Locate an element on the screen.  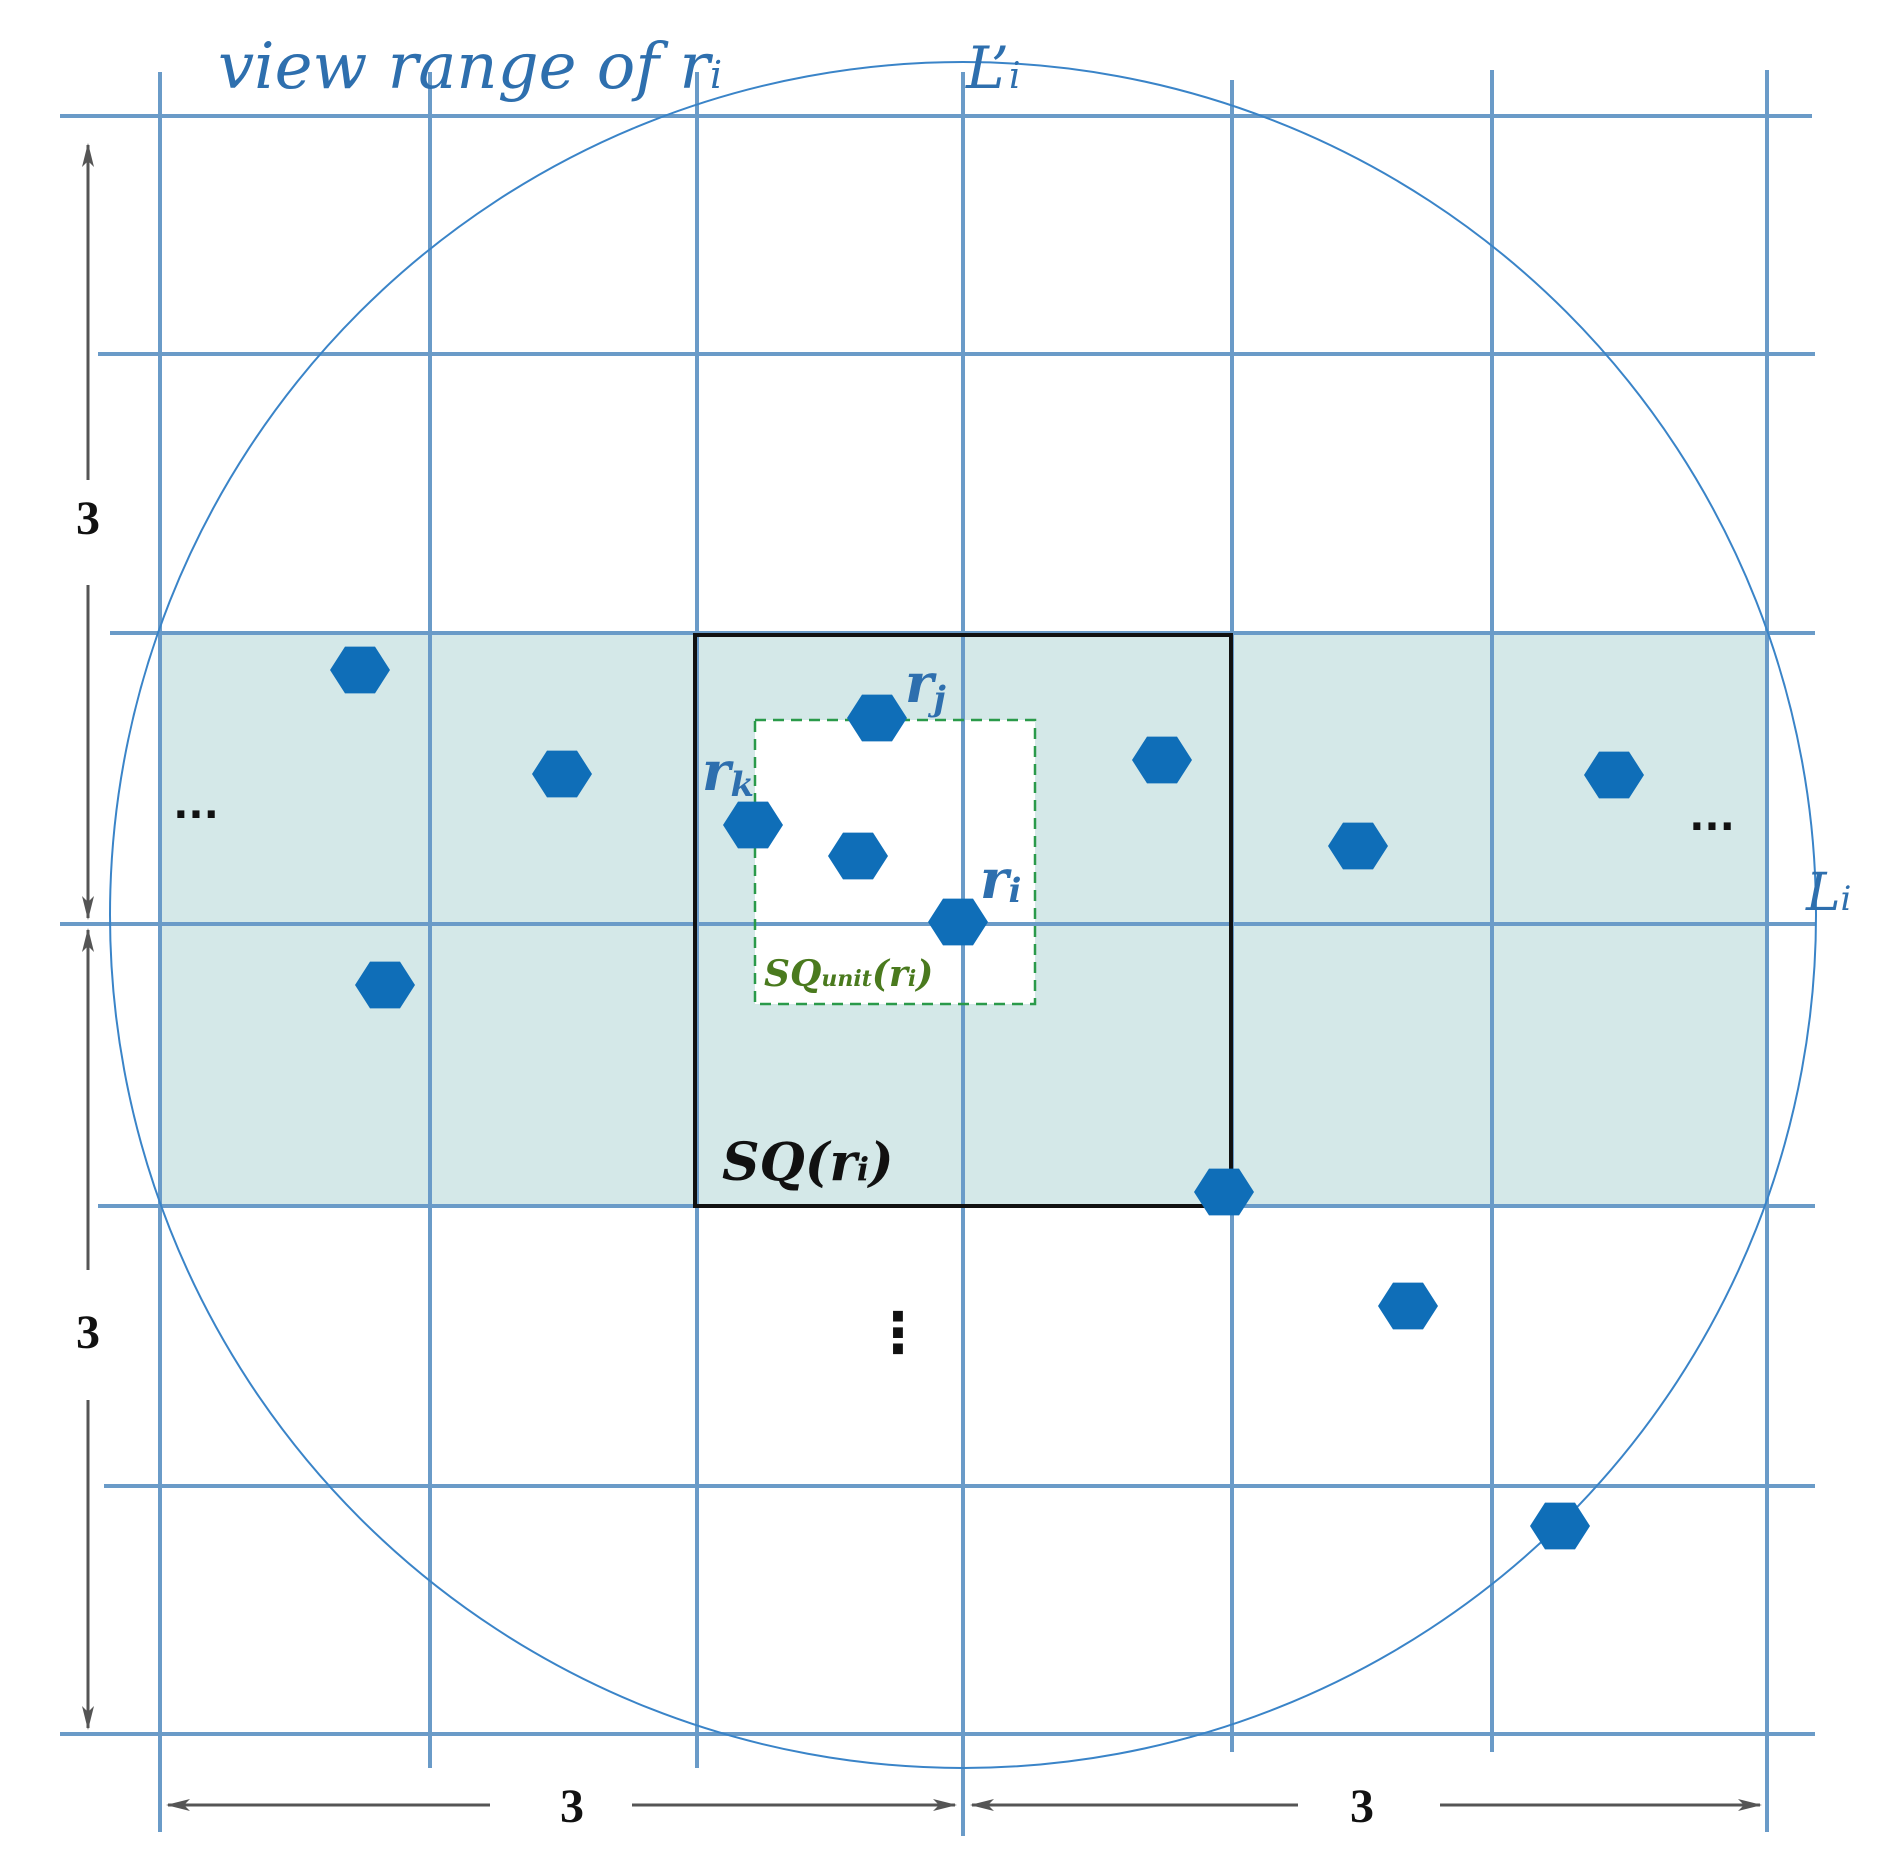
l-label: Li is located at coordinates (1828, 893).